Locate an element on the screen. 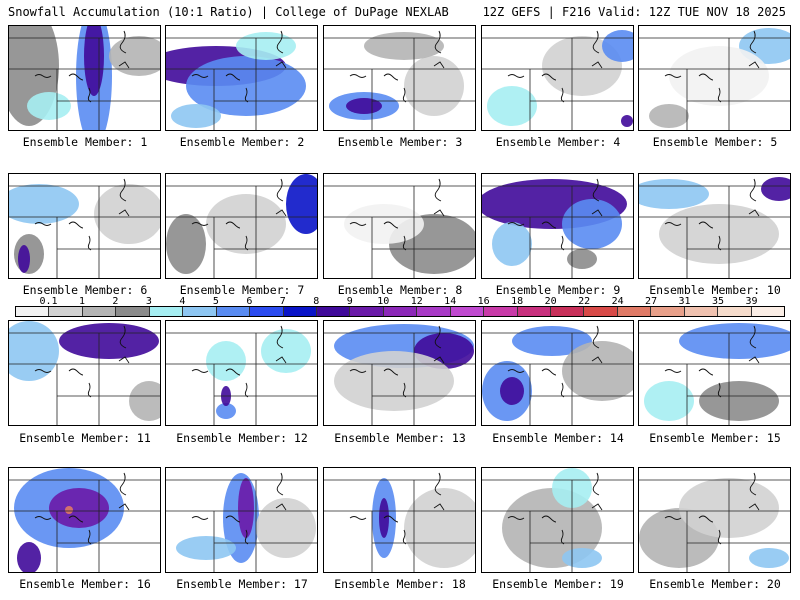  colorbar-tick-label: 16 is located at coordinates (483, 301).